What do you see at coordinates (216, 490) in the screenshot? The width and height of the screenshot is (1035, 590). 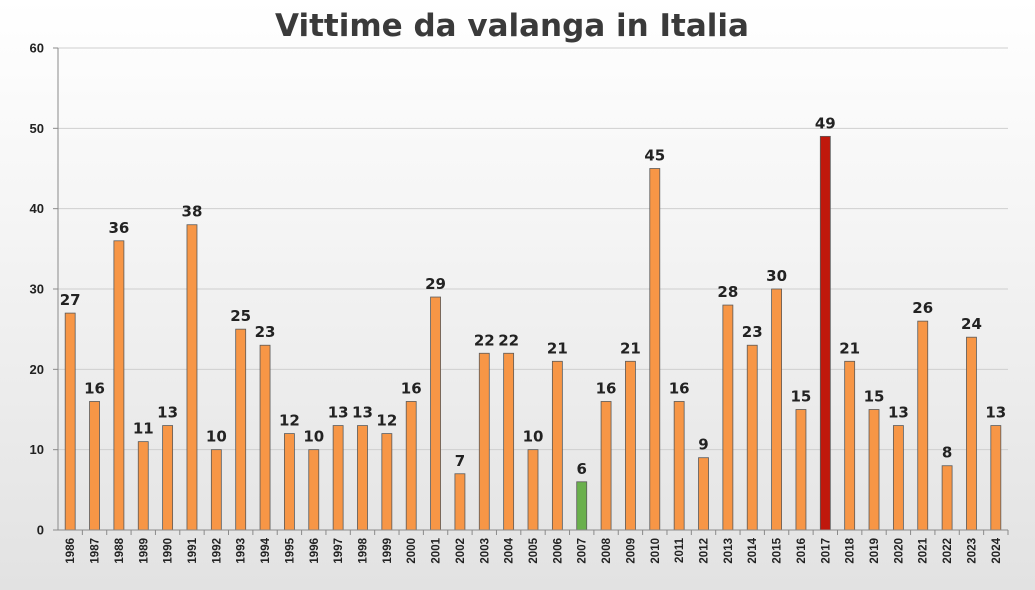 I see `bar-1992` at bounding box center [216, 490].